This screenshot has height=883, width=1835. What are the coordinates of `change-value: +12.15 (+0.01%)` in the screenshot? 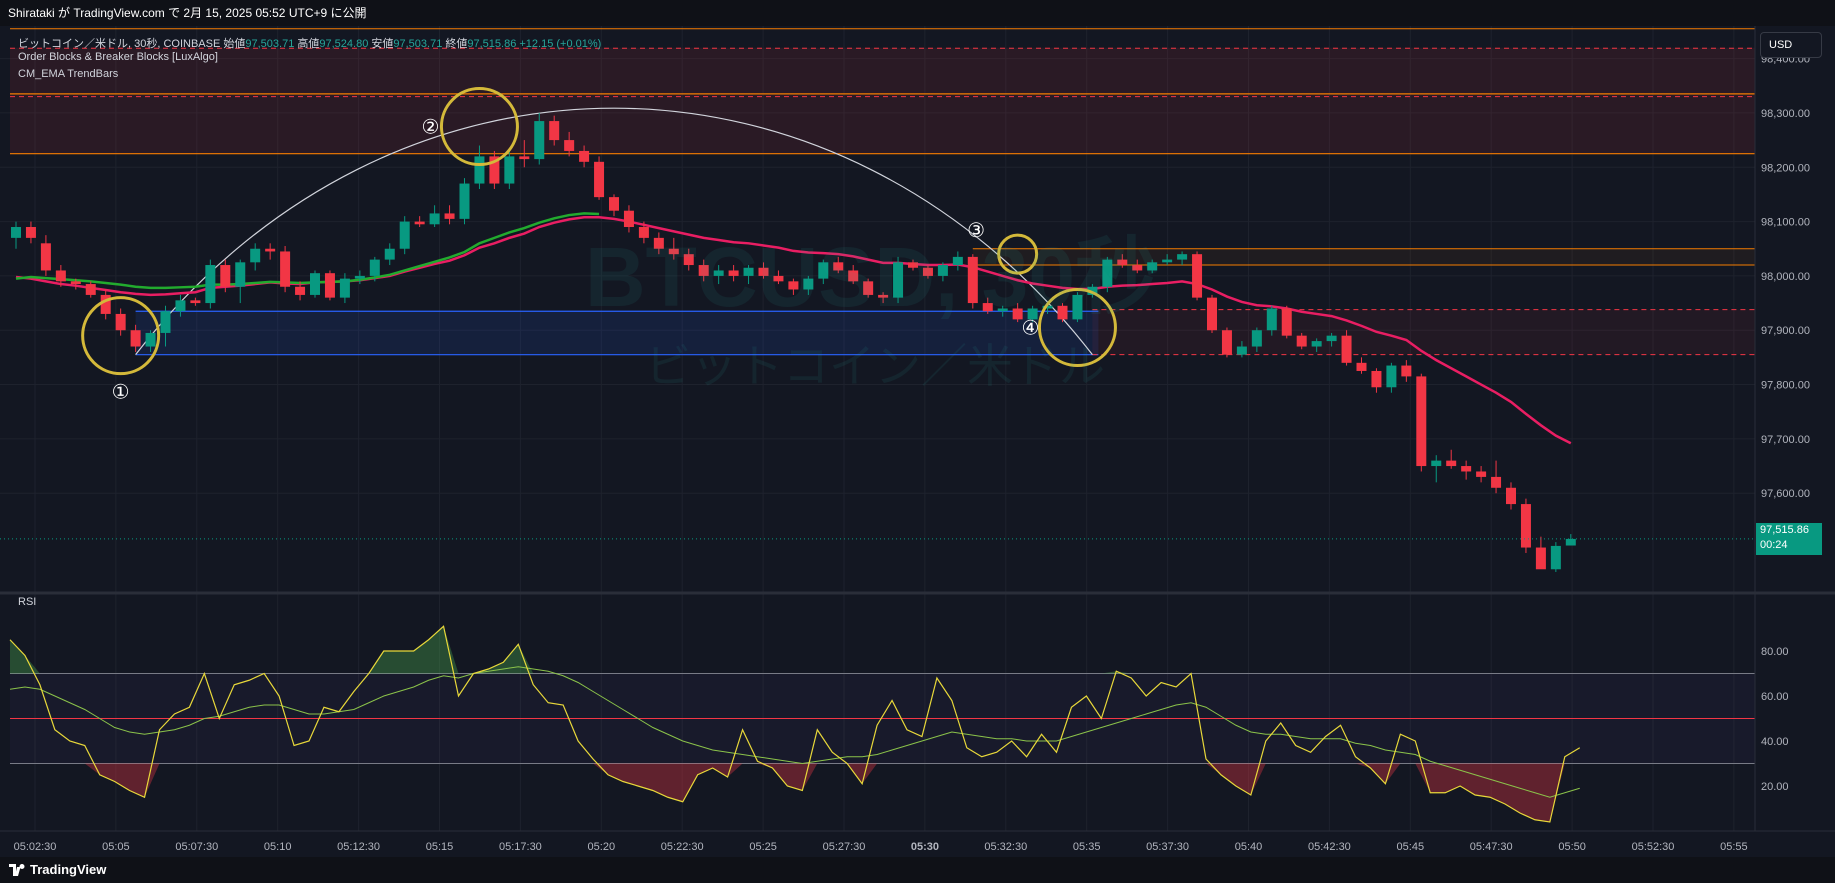 It's located at (560, 44).